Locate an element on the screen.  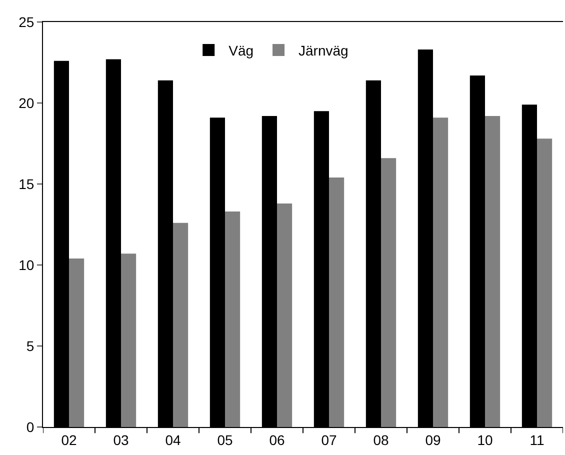
x-tick-label: 07 is located at coordinates (329, 440).